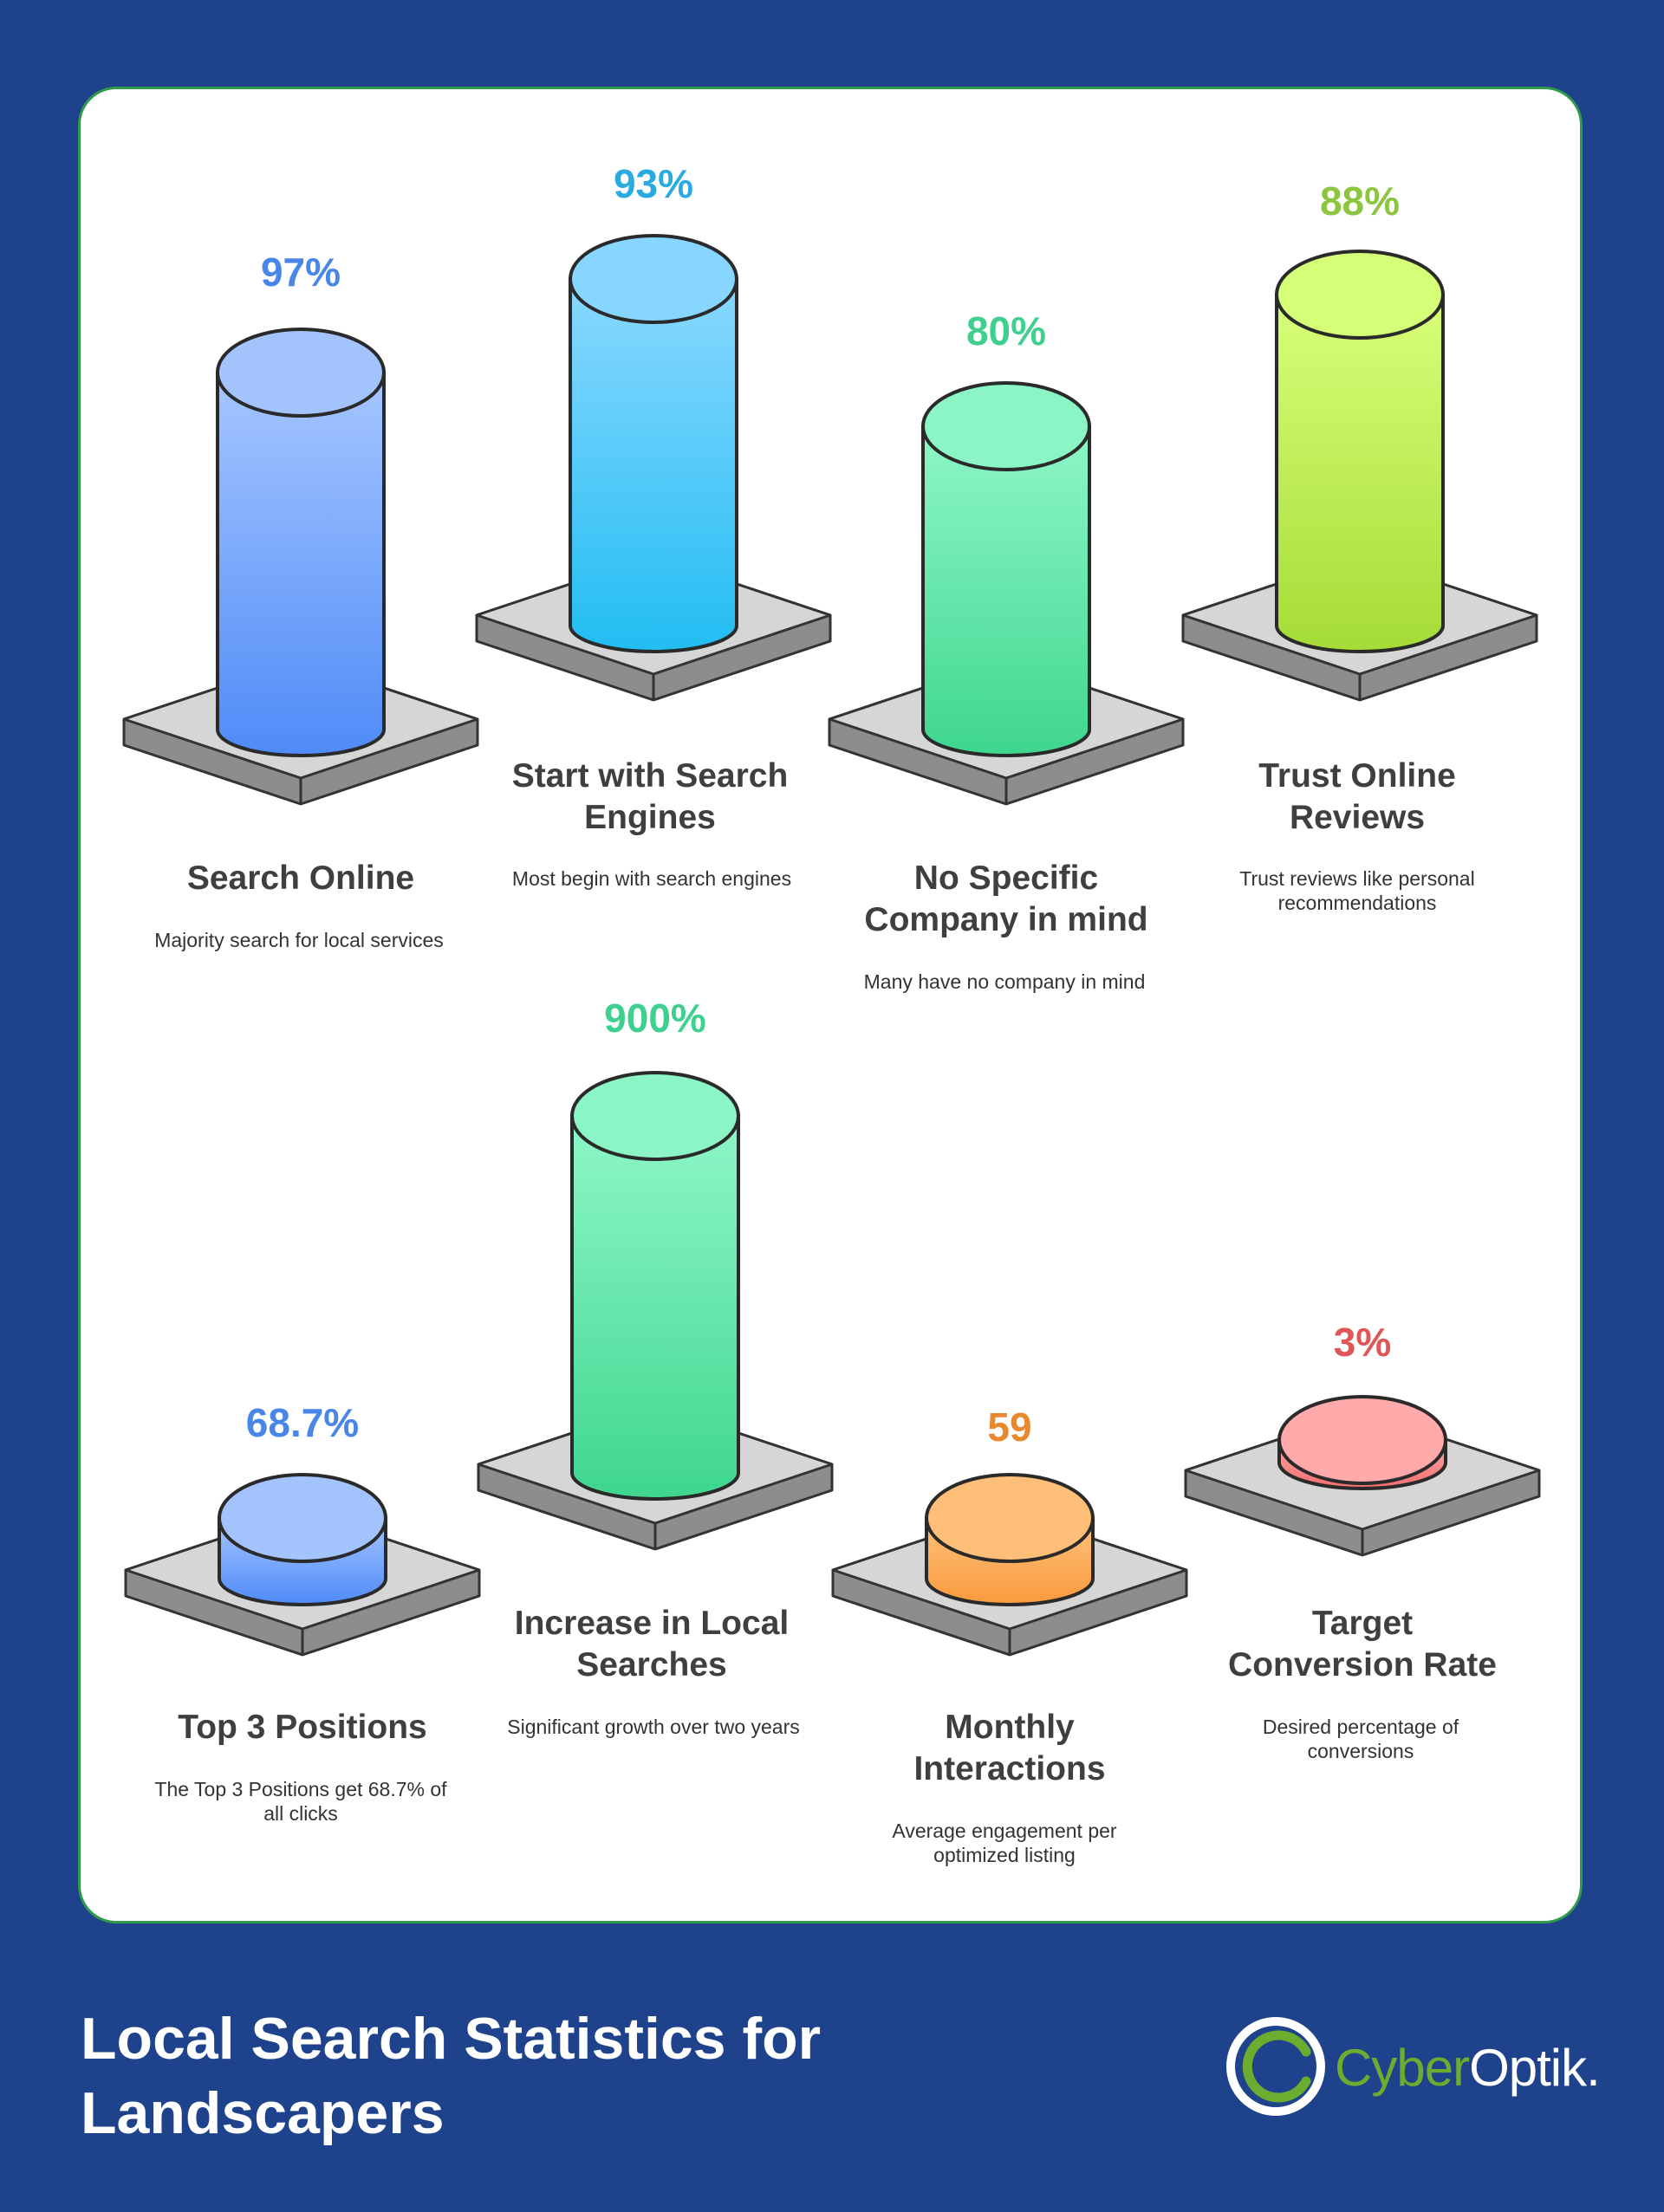 This screenshot has height=2212, width=1664. What do you see at coordinates (1362, 1644) in the screenshot?
I see `stat-title: Target Conversion Rate` at bounding box center [1362, 1644].